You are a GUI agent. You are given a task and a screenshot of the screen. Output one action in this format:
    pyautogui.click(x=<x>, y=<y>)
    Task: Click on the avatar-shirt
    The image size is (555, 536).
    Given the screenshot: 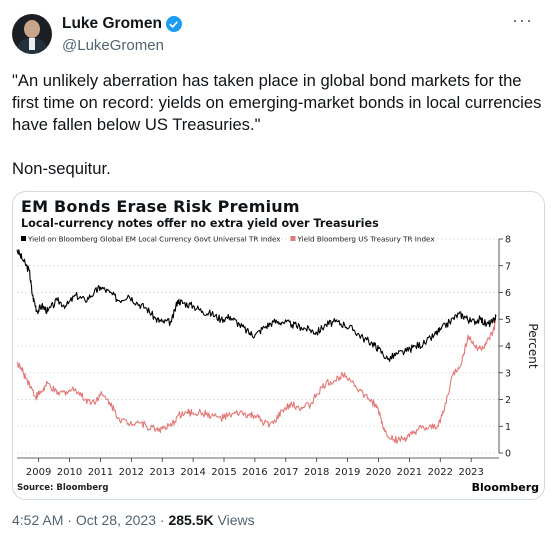 What is the action you would take?
    pyautogui.click(x=32, y=44)
    